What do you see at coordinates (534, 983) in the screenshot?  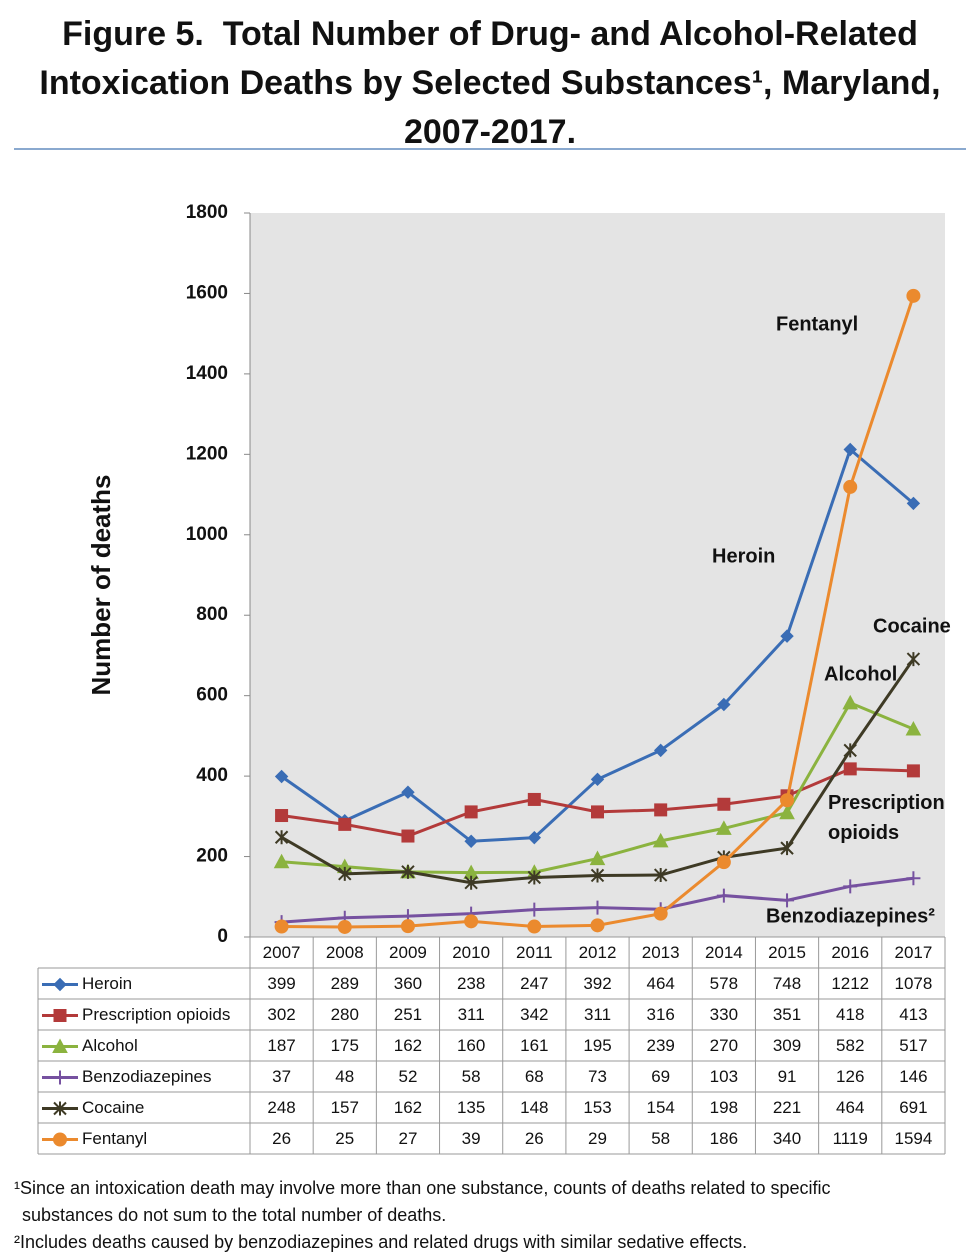 I see `table-value: 247` at bounding box center [534, 983].